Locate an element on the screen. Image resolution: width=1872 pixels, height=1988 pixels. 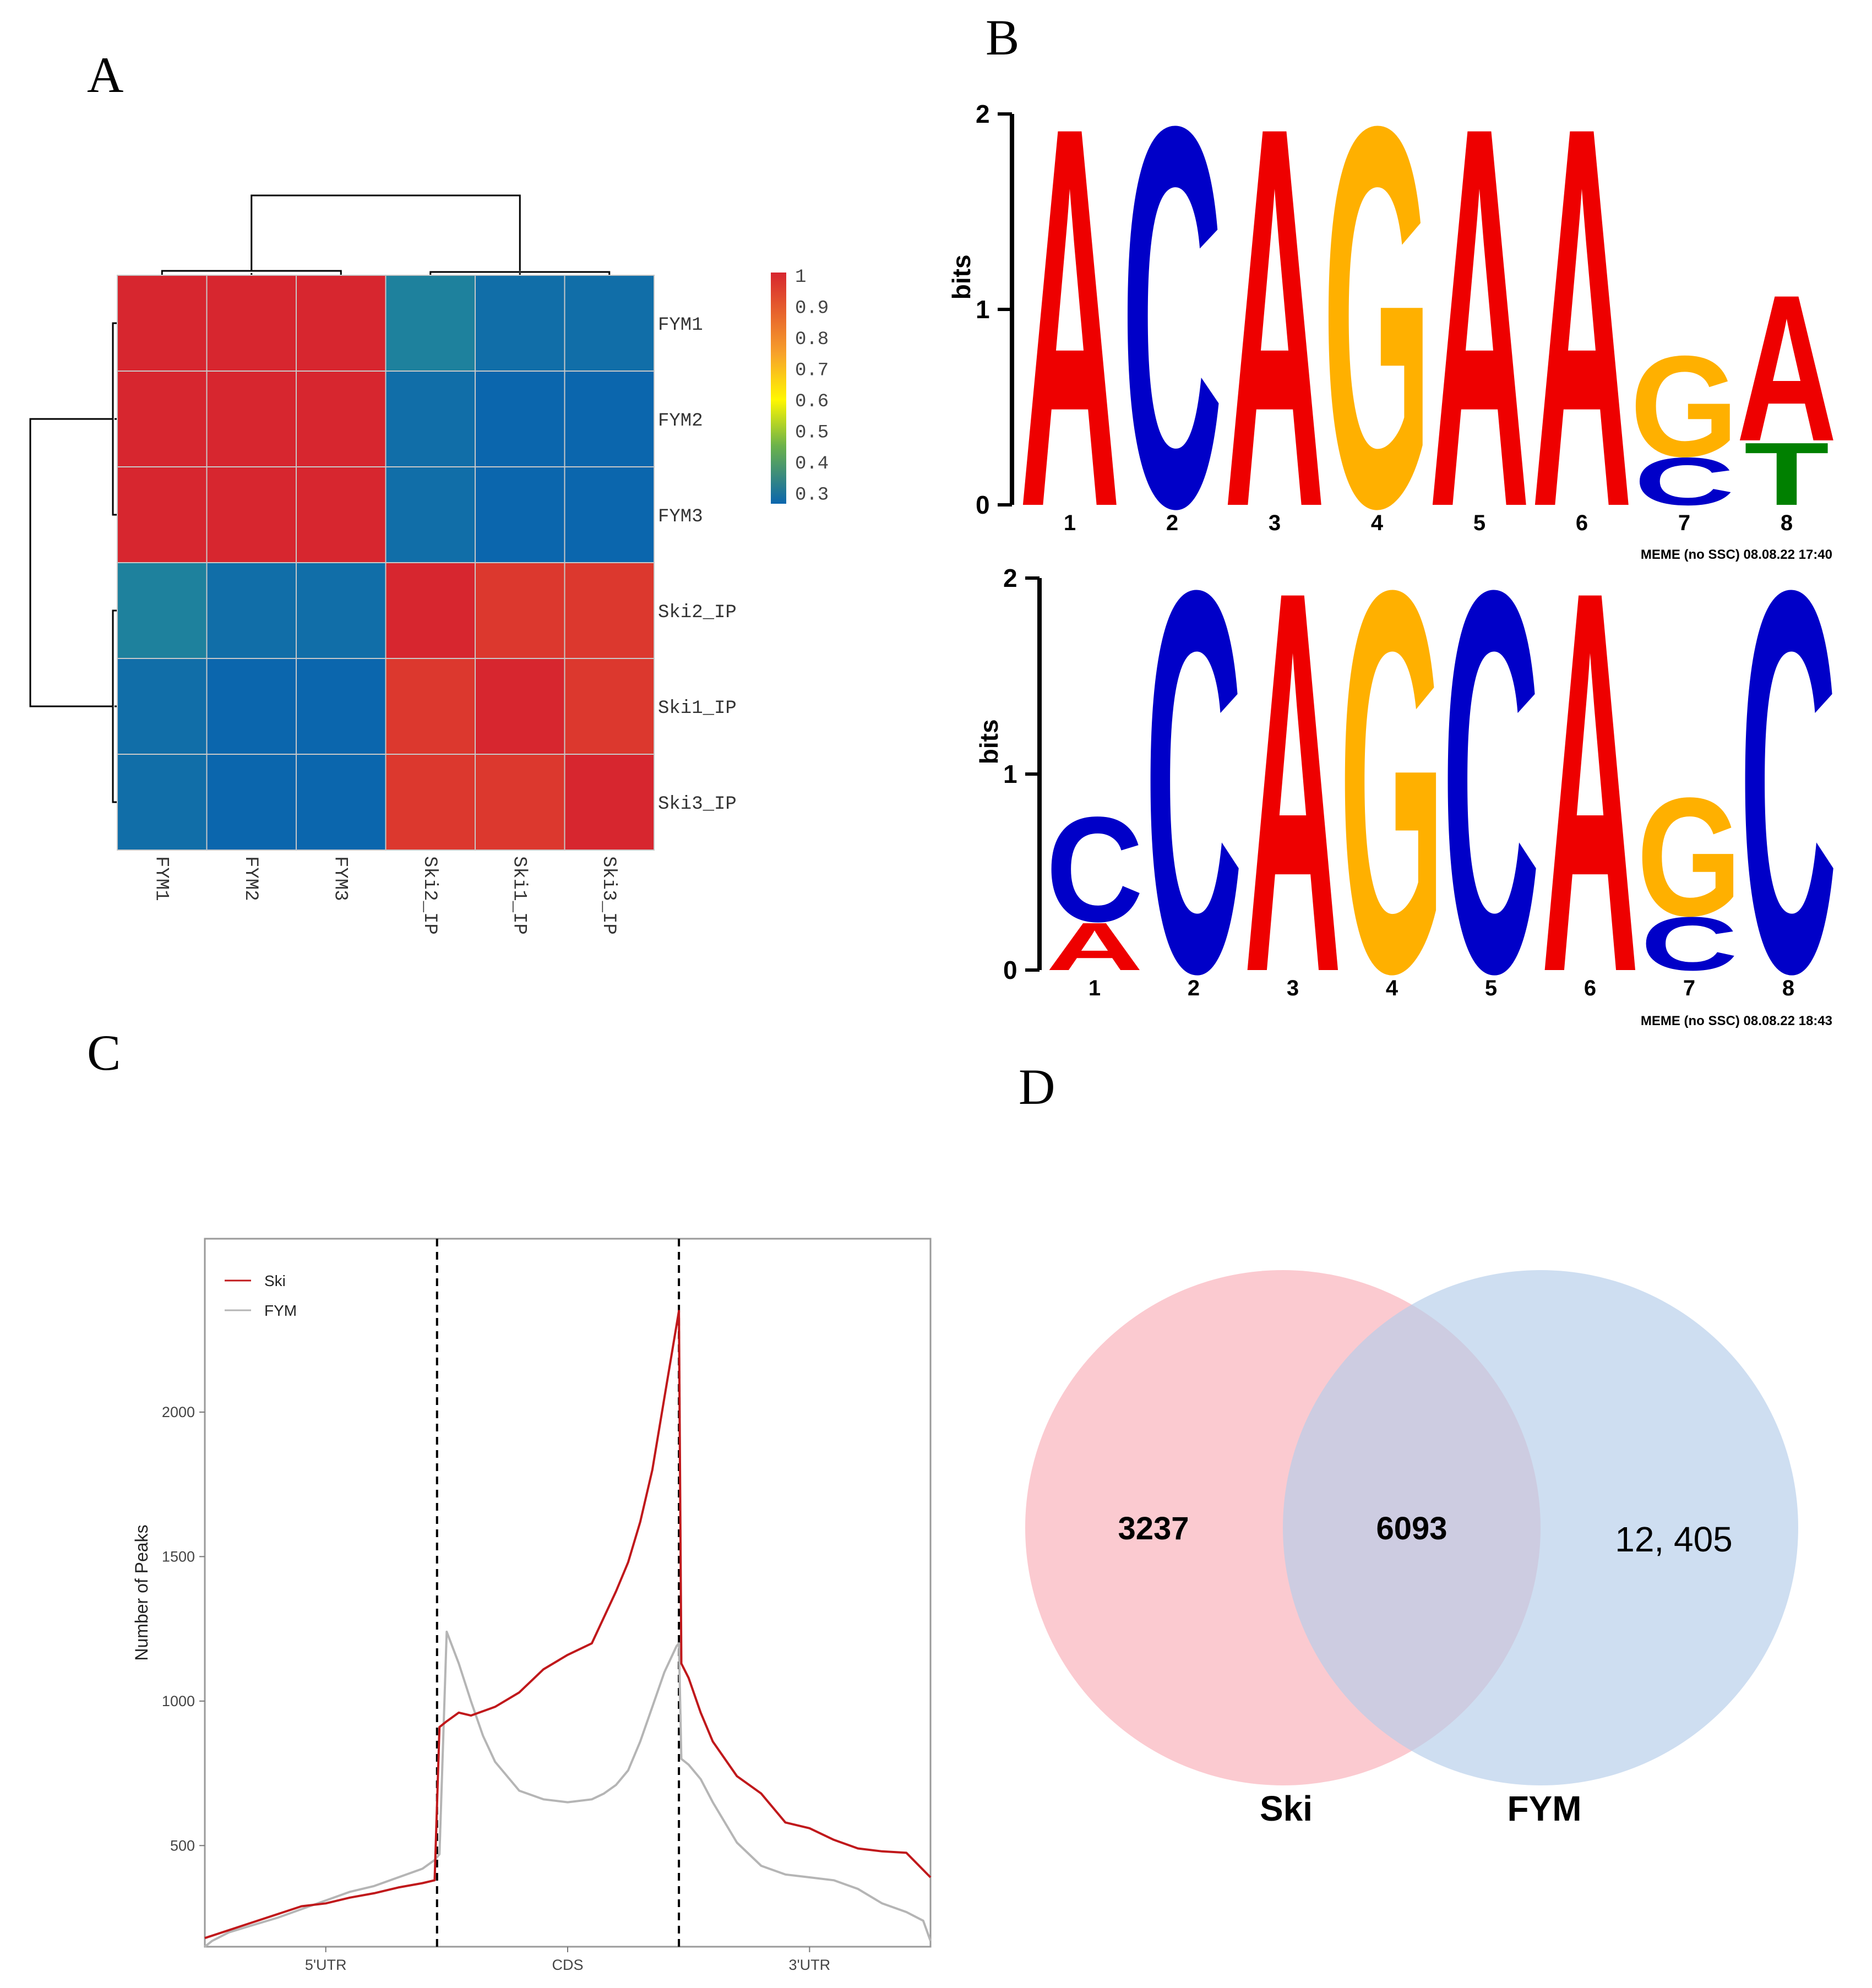
heatmap-cell-FYM2-Ski2_IP is located at coordinates (430, 419).